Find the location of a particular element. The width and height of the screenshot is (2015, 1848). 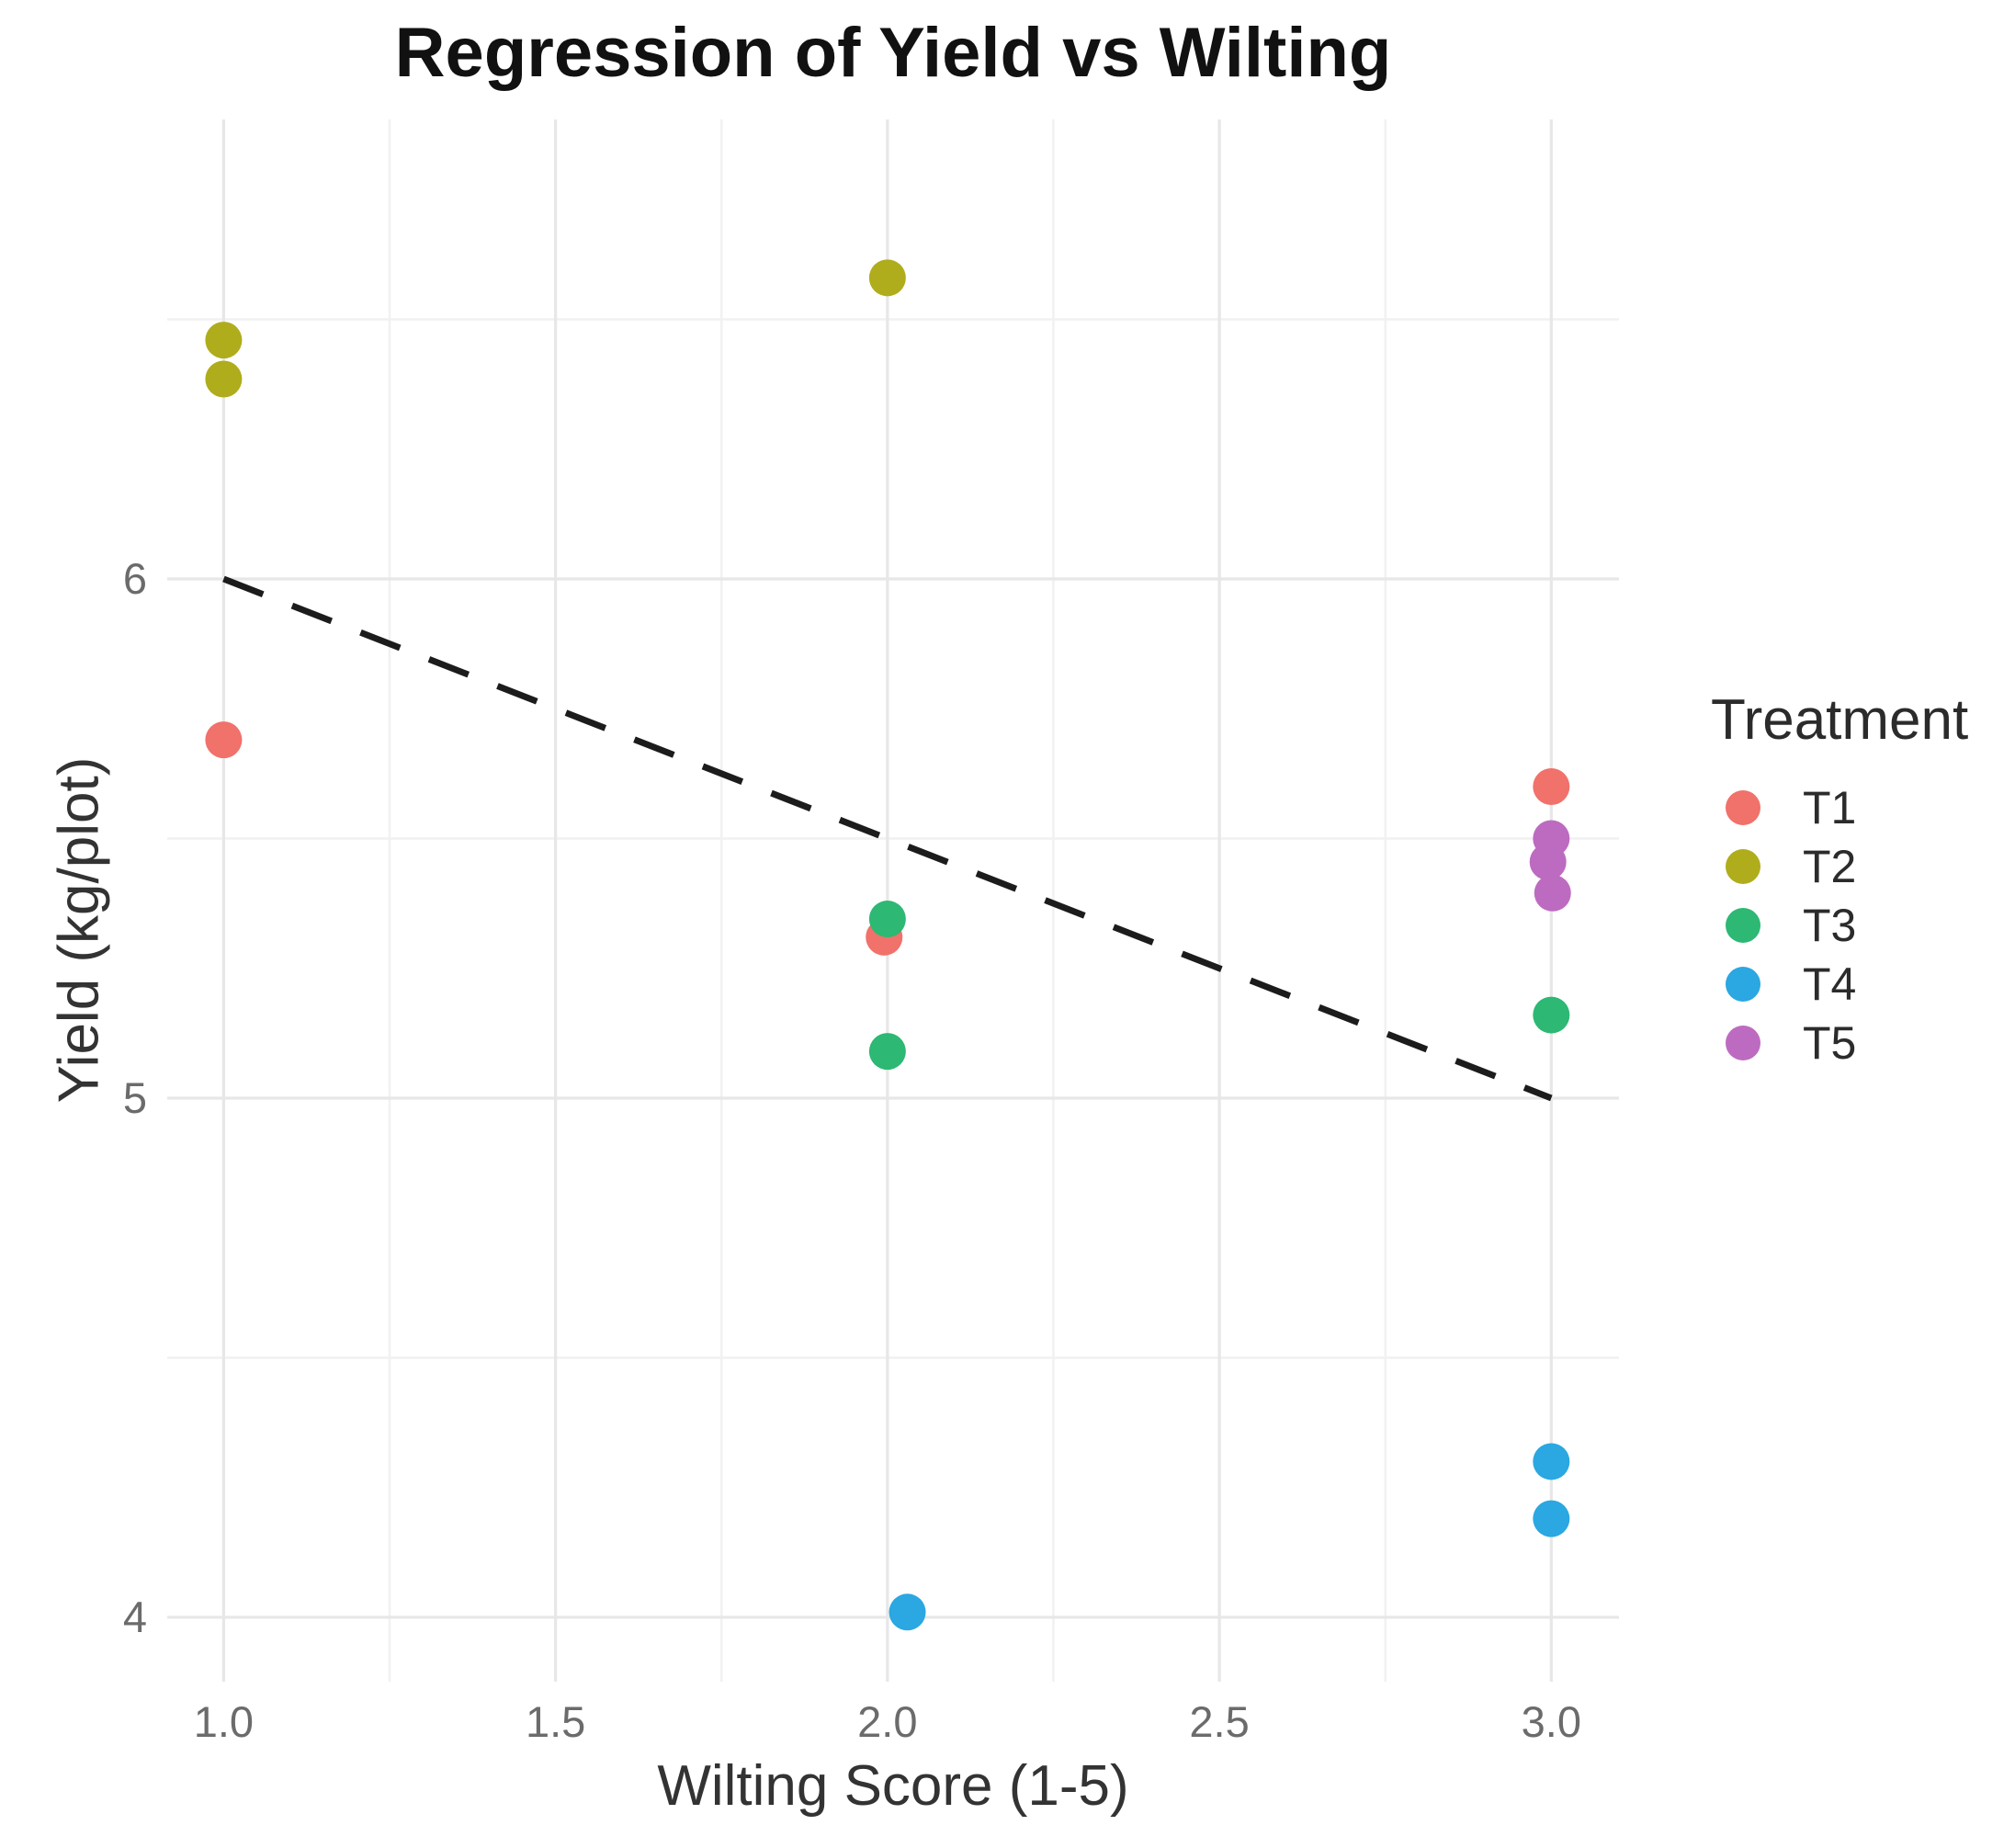

y-tick-label: 4 is located at coordinates (134, 1616).